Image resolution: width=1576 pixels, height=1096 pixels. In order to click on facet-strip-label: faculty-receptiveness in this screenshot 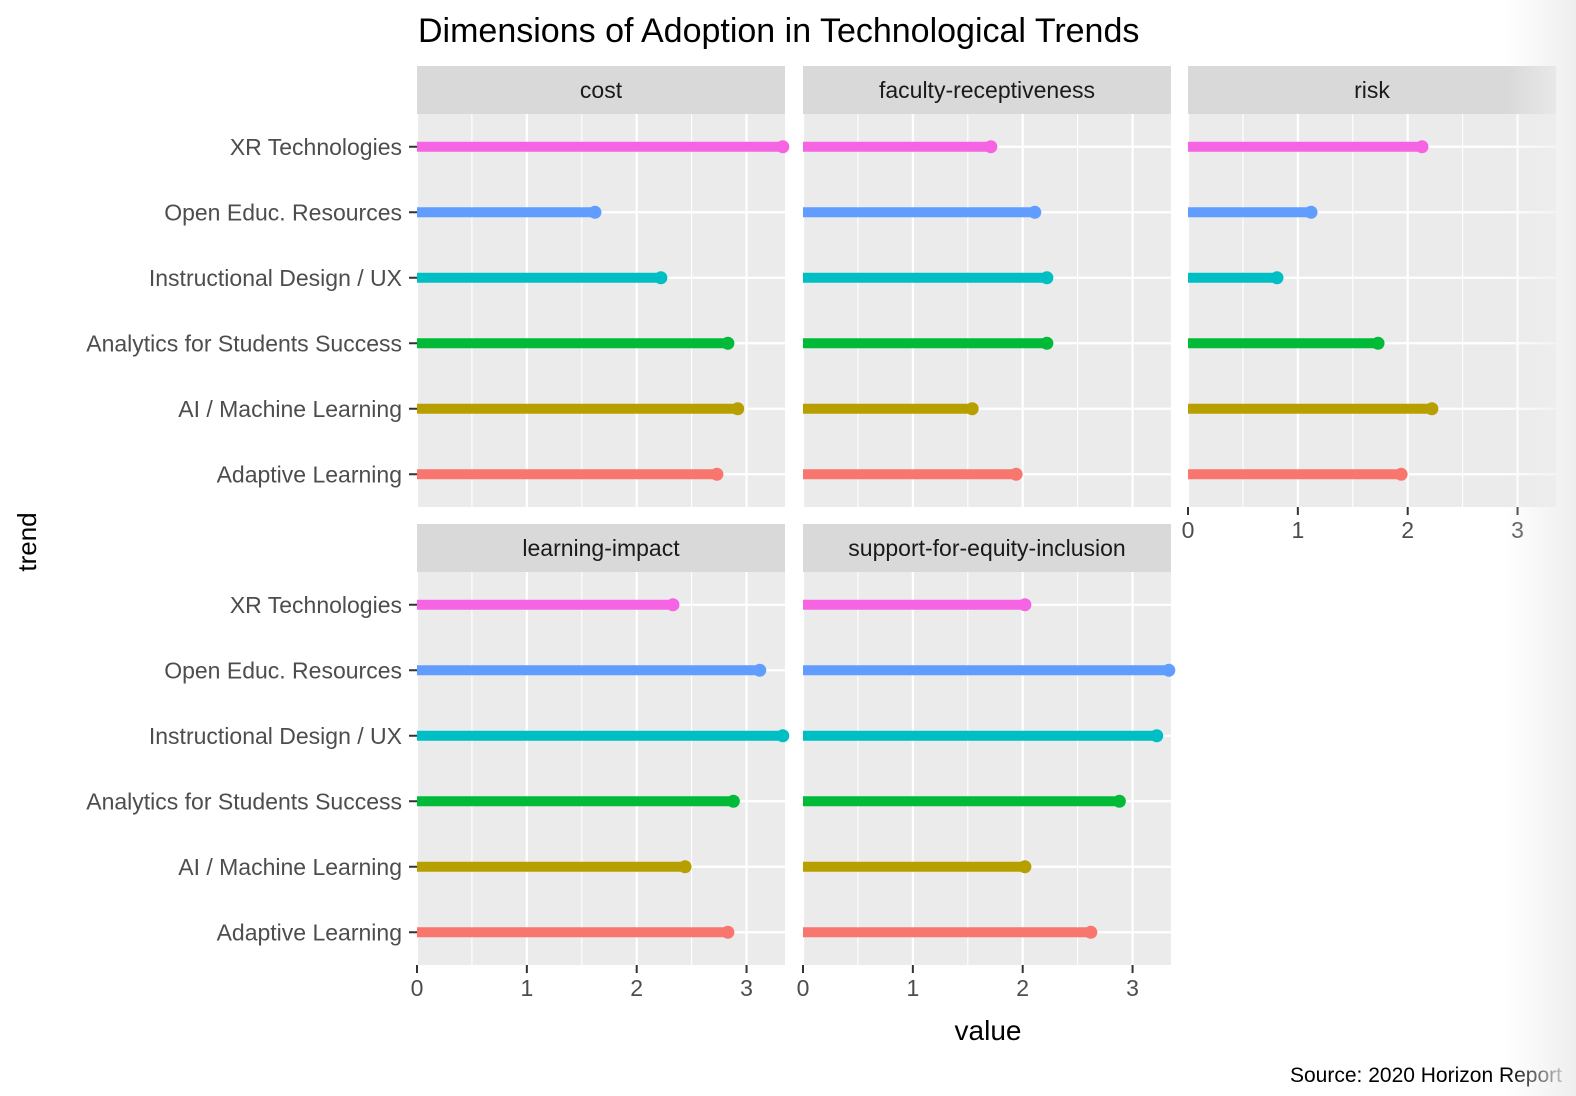, I will do `click(987, 90)`.